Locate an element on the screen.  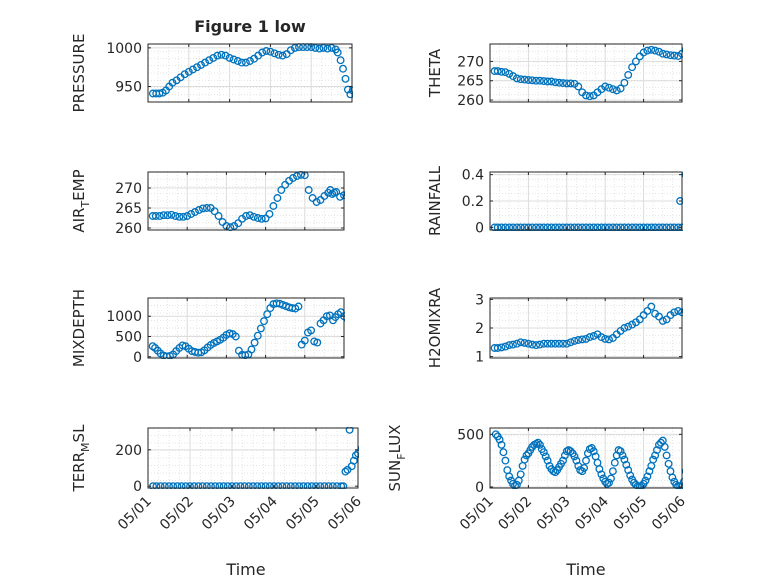
y-tick-label: 270 is located at coordinates (470, 62).